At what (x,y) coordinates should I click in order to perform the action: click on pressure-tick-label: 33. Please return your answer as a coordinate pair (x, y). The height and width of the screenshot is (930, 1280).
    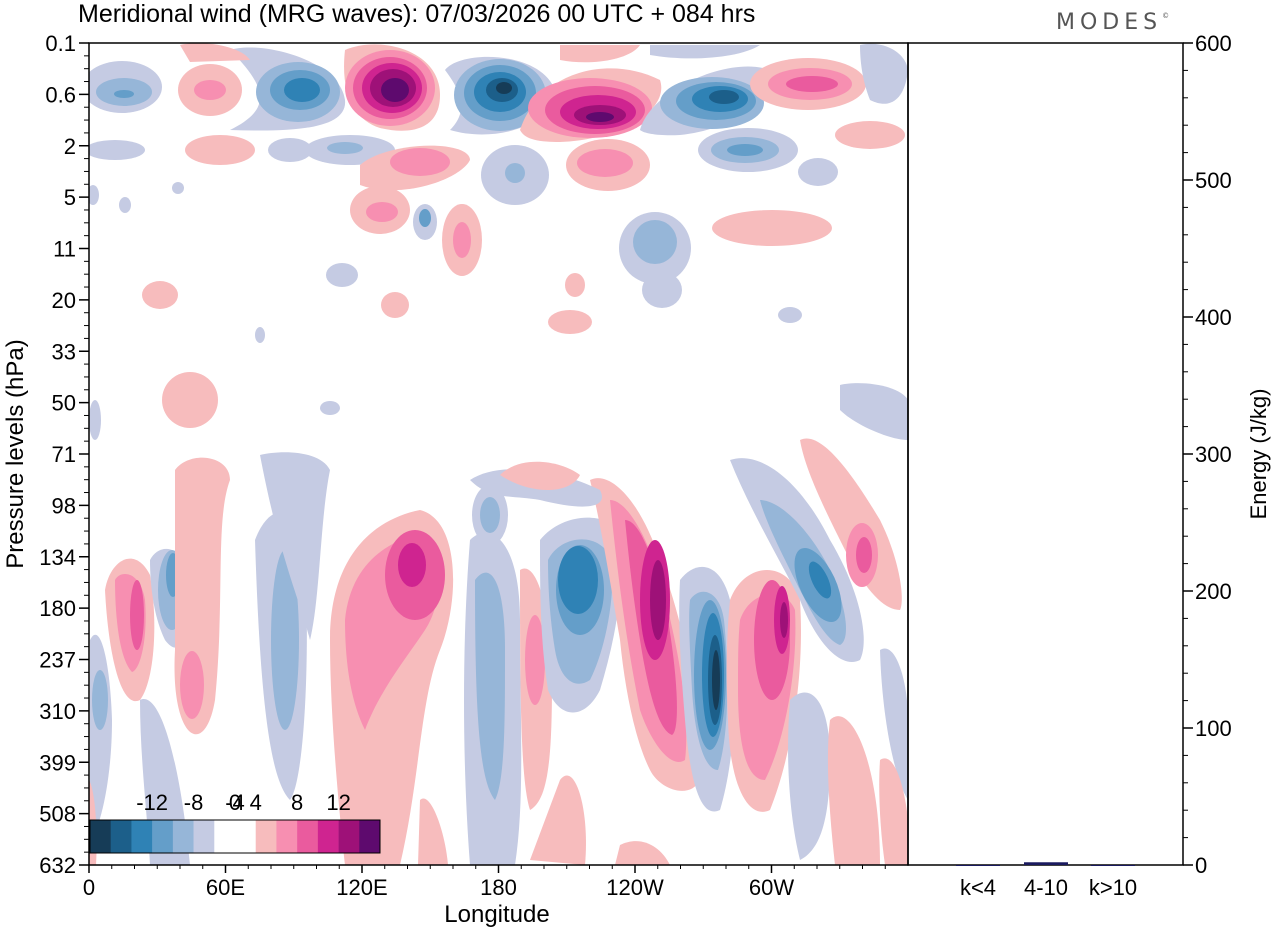
    Looking at the image, I should click on (64, 351).